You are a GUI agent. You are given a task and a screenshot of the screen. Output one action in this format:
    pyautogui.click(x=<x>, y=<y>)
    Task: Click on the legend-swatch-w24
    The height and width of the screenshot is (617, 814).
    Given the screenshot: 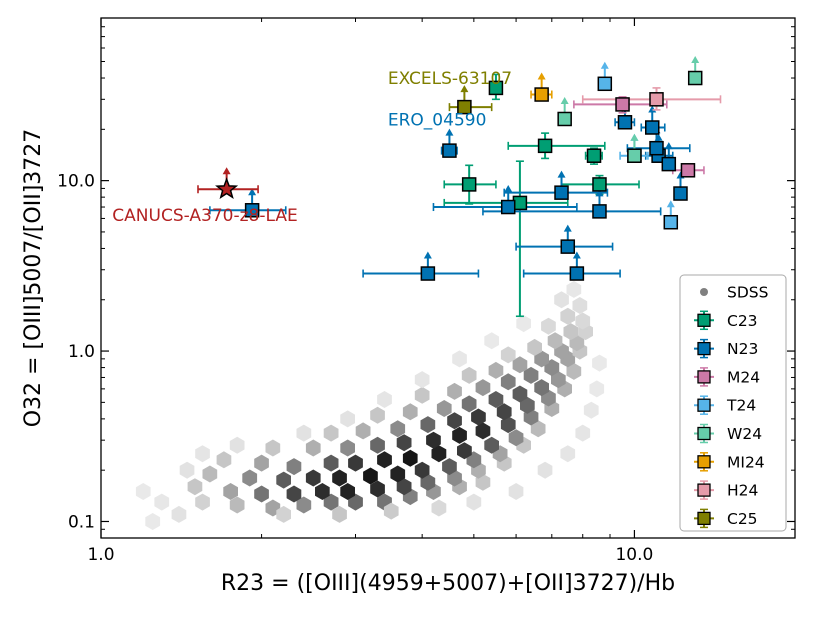 What is the action you would take?
    pyautogui.click(x=704, y=433)
    